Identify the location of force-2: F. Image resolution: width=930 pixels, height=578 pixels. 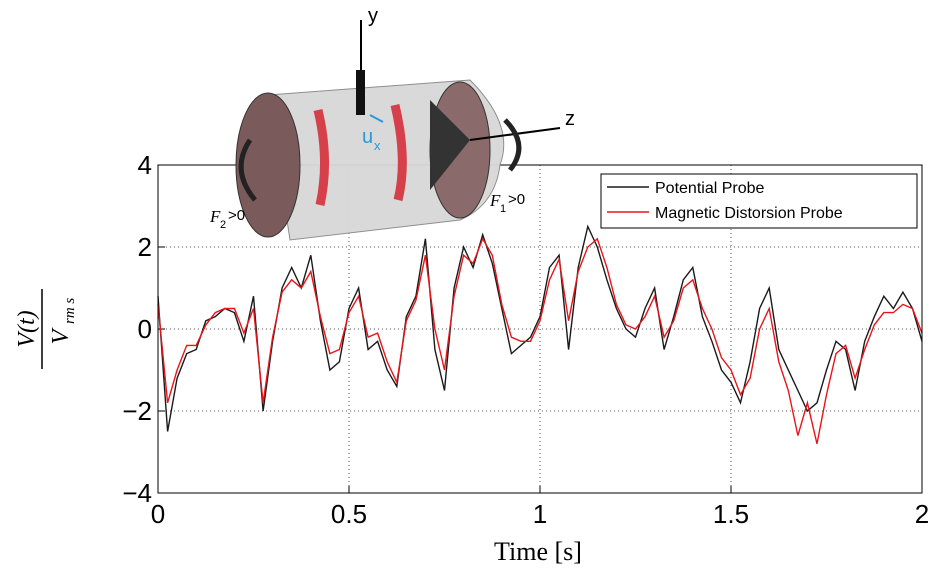
(215, 216).